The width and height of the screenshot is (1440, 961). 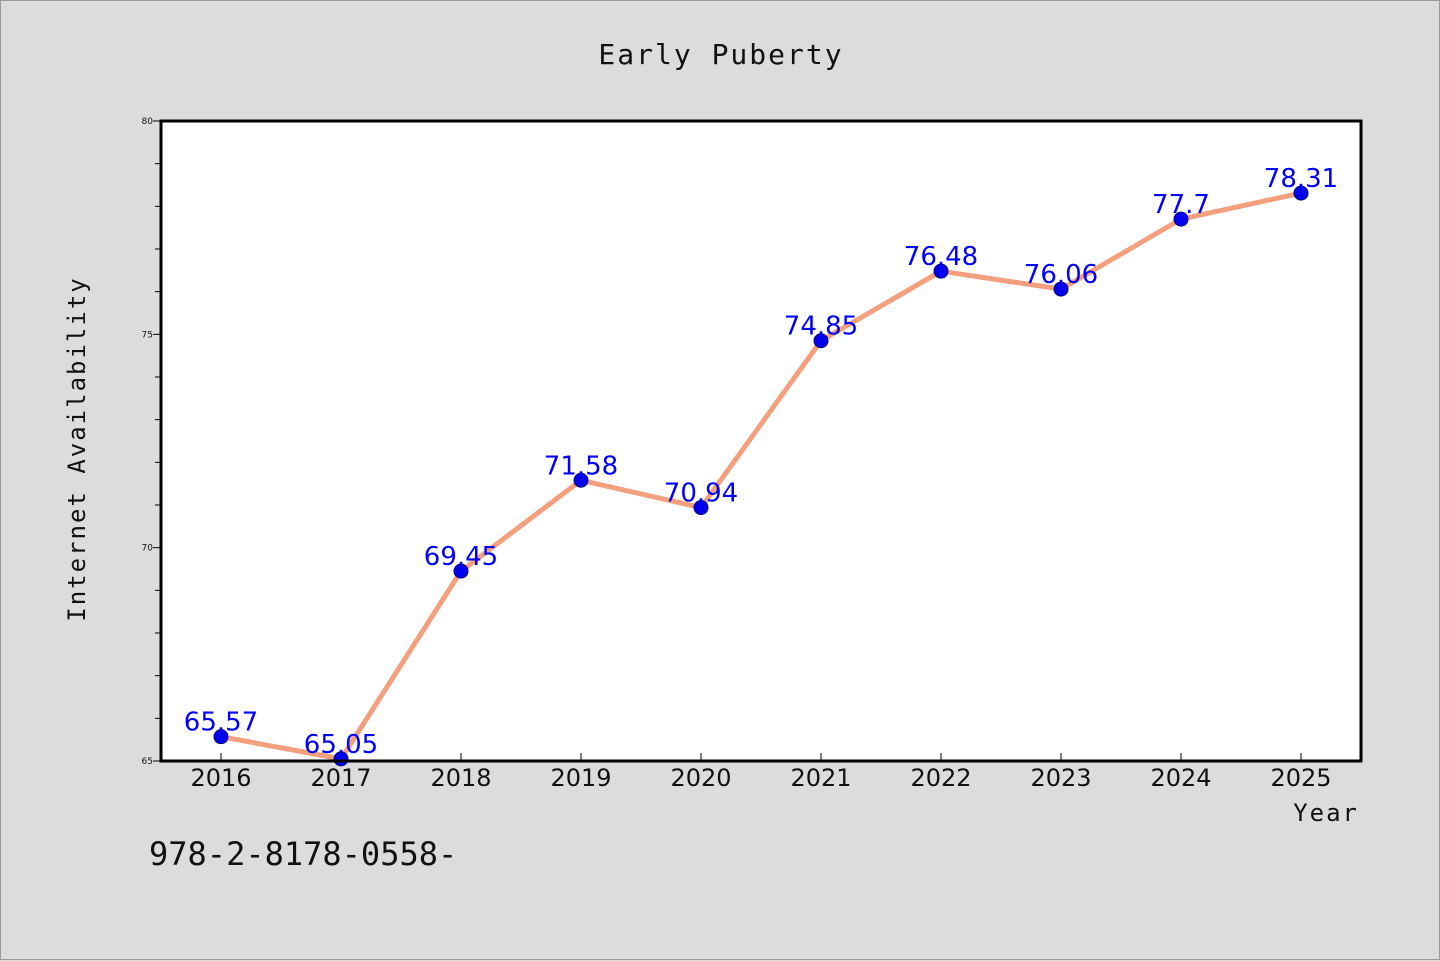 What do you see at coordinates (147, 335) in the screenshot?
I see `y-tick-label: 75` at bounding box center [147, 335].